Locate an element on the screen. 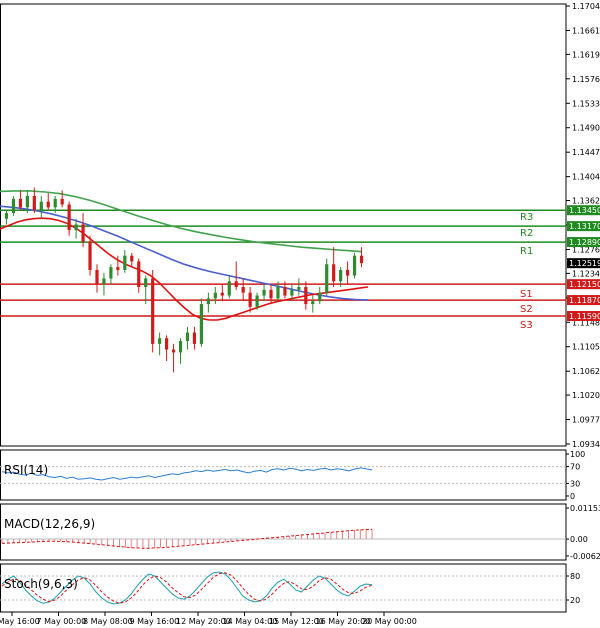 The image size is (600, 628). price-tick-label: 1.12760 is located at coordinates (586, 249).